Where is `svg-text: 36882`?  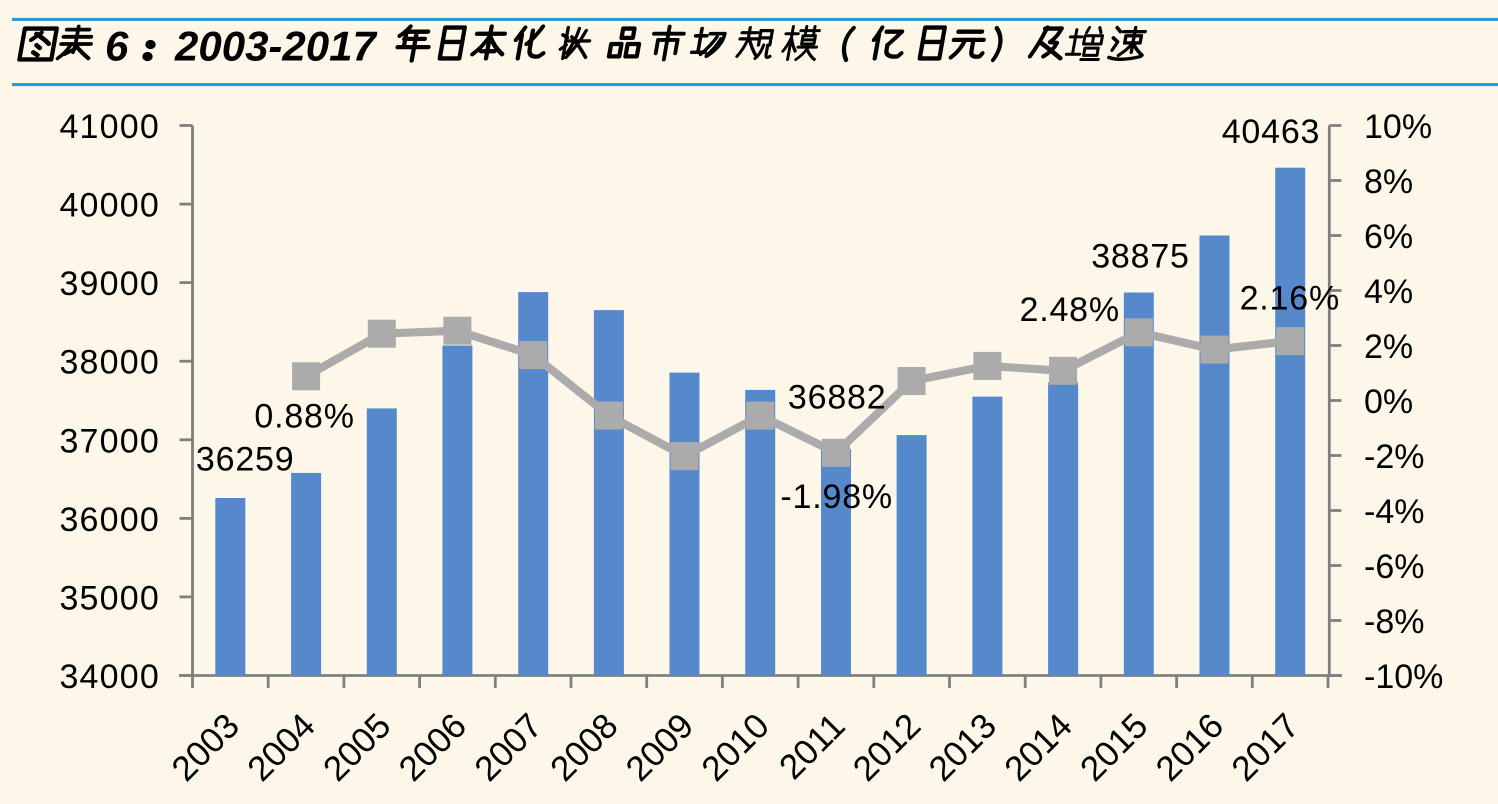 svg-text: 36882 is located at coordinates (837, 398).